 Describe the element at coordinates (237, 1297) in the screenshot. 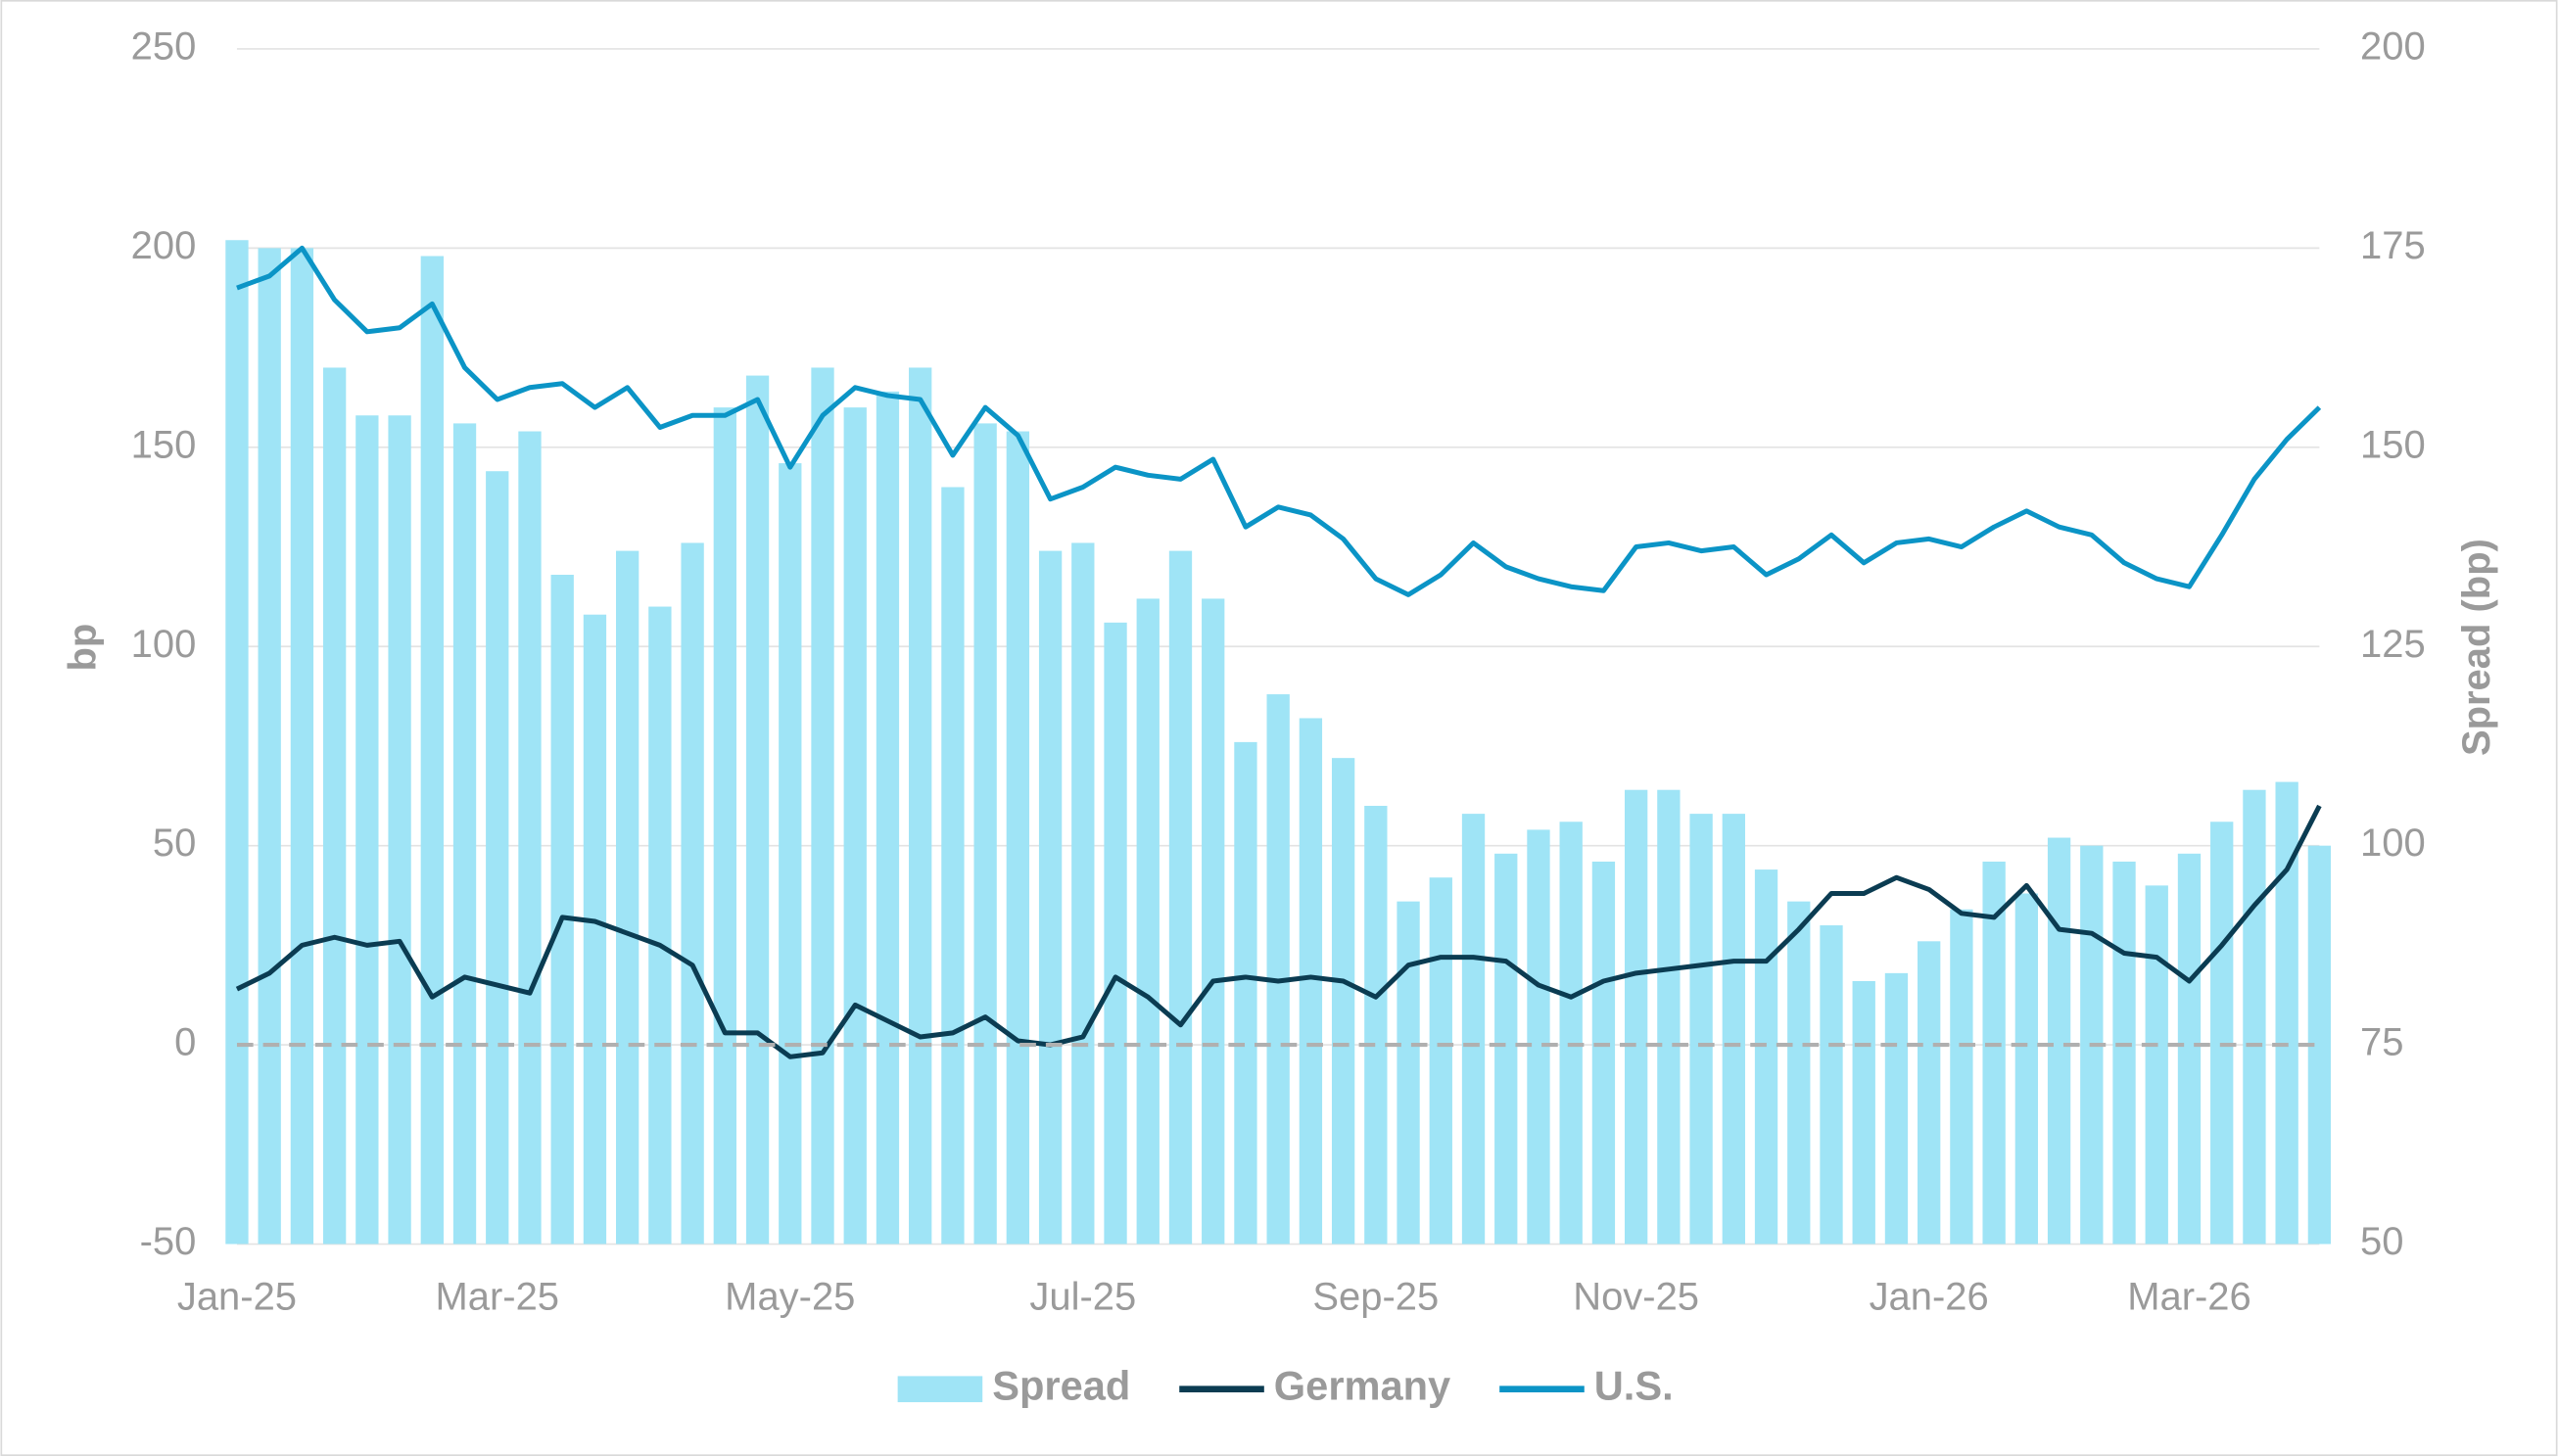

I see `x-tick-label: Jan-25` at that location.